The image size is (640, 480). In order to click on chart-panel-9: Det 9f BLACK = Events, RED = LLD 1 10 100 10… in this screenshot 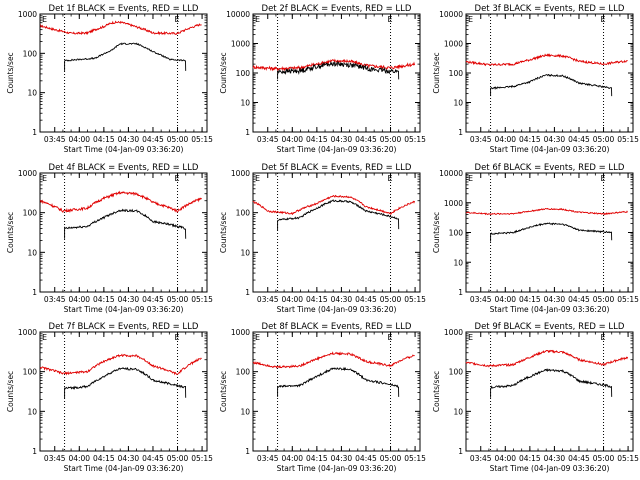, I will do `click(535, 397)`.